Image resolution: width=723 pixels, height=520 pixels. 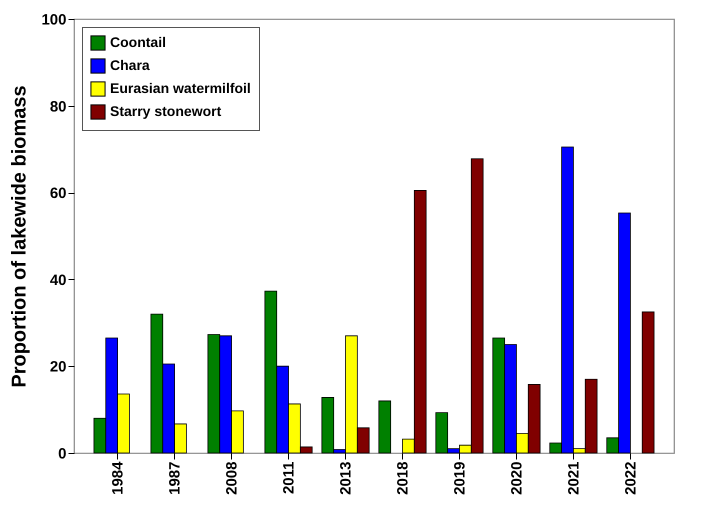 What do you see at coordinates (62, 454) in the screenshot?
I see `y-tick-label: 0` at bounding box center [62, 454].